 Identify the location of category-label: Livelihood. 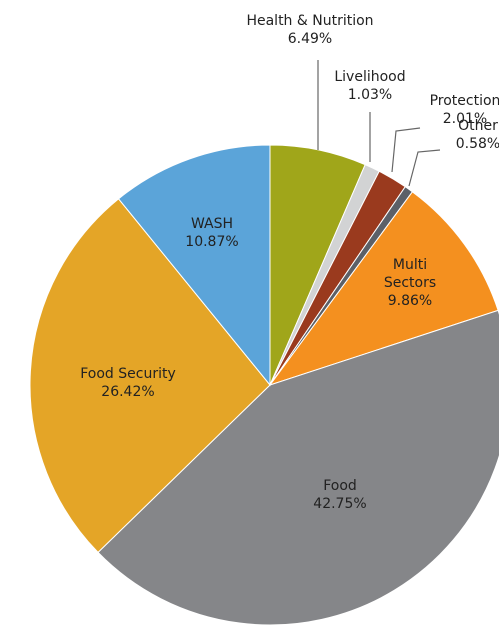
(370, 77).